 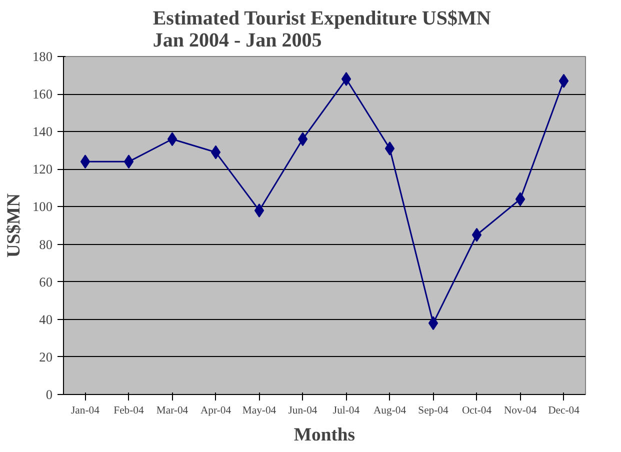 What do you see at coordinates (129, 411) in the screenshot?
I see `x-tick-label: Feb-04` at bounding box center [129, 411].